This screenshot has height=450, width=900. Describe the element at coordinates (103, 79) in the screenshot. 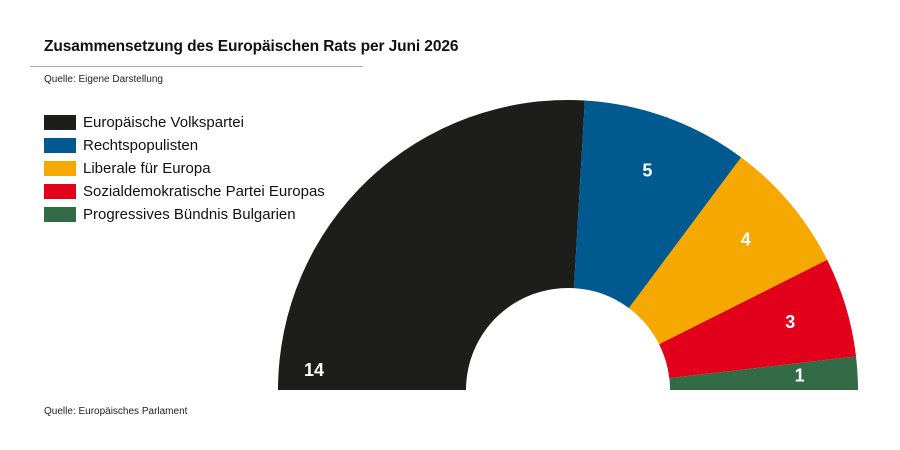

I see `chart-subtitle: Quelle: Eigene Darstellung` at that location.